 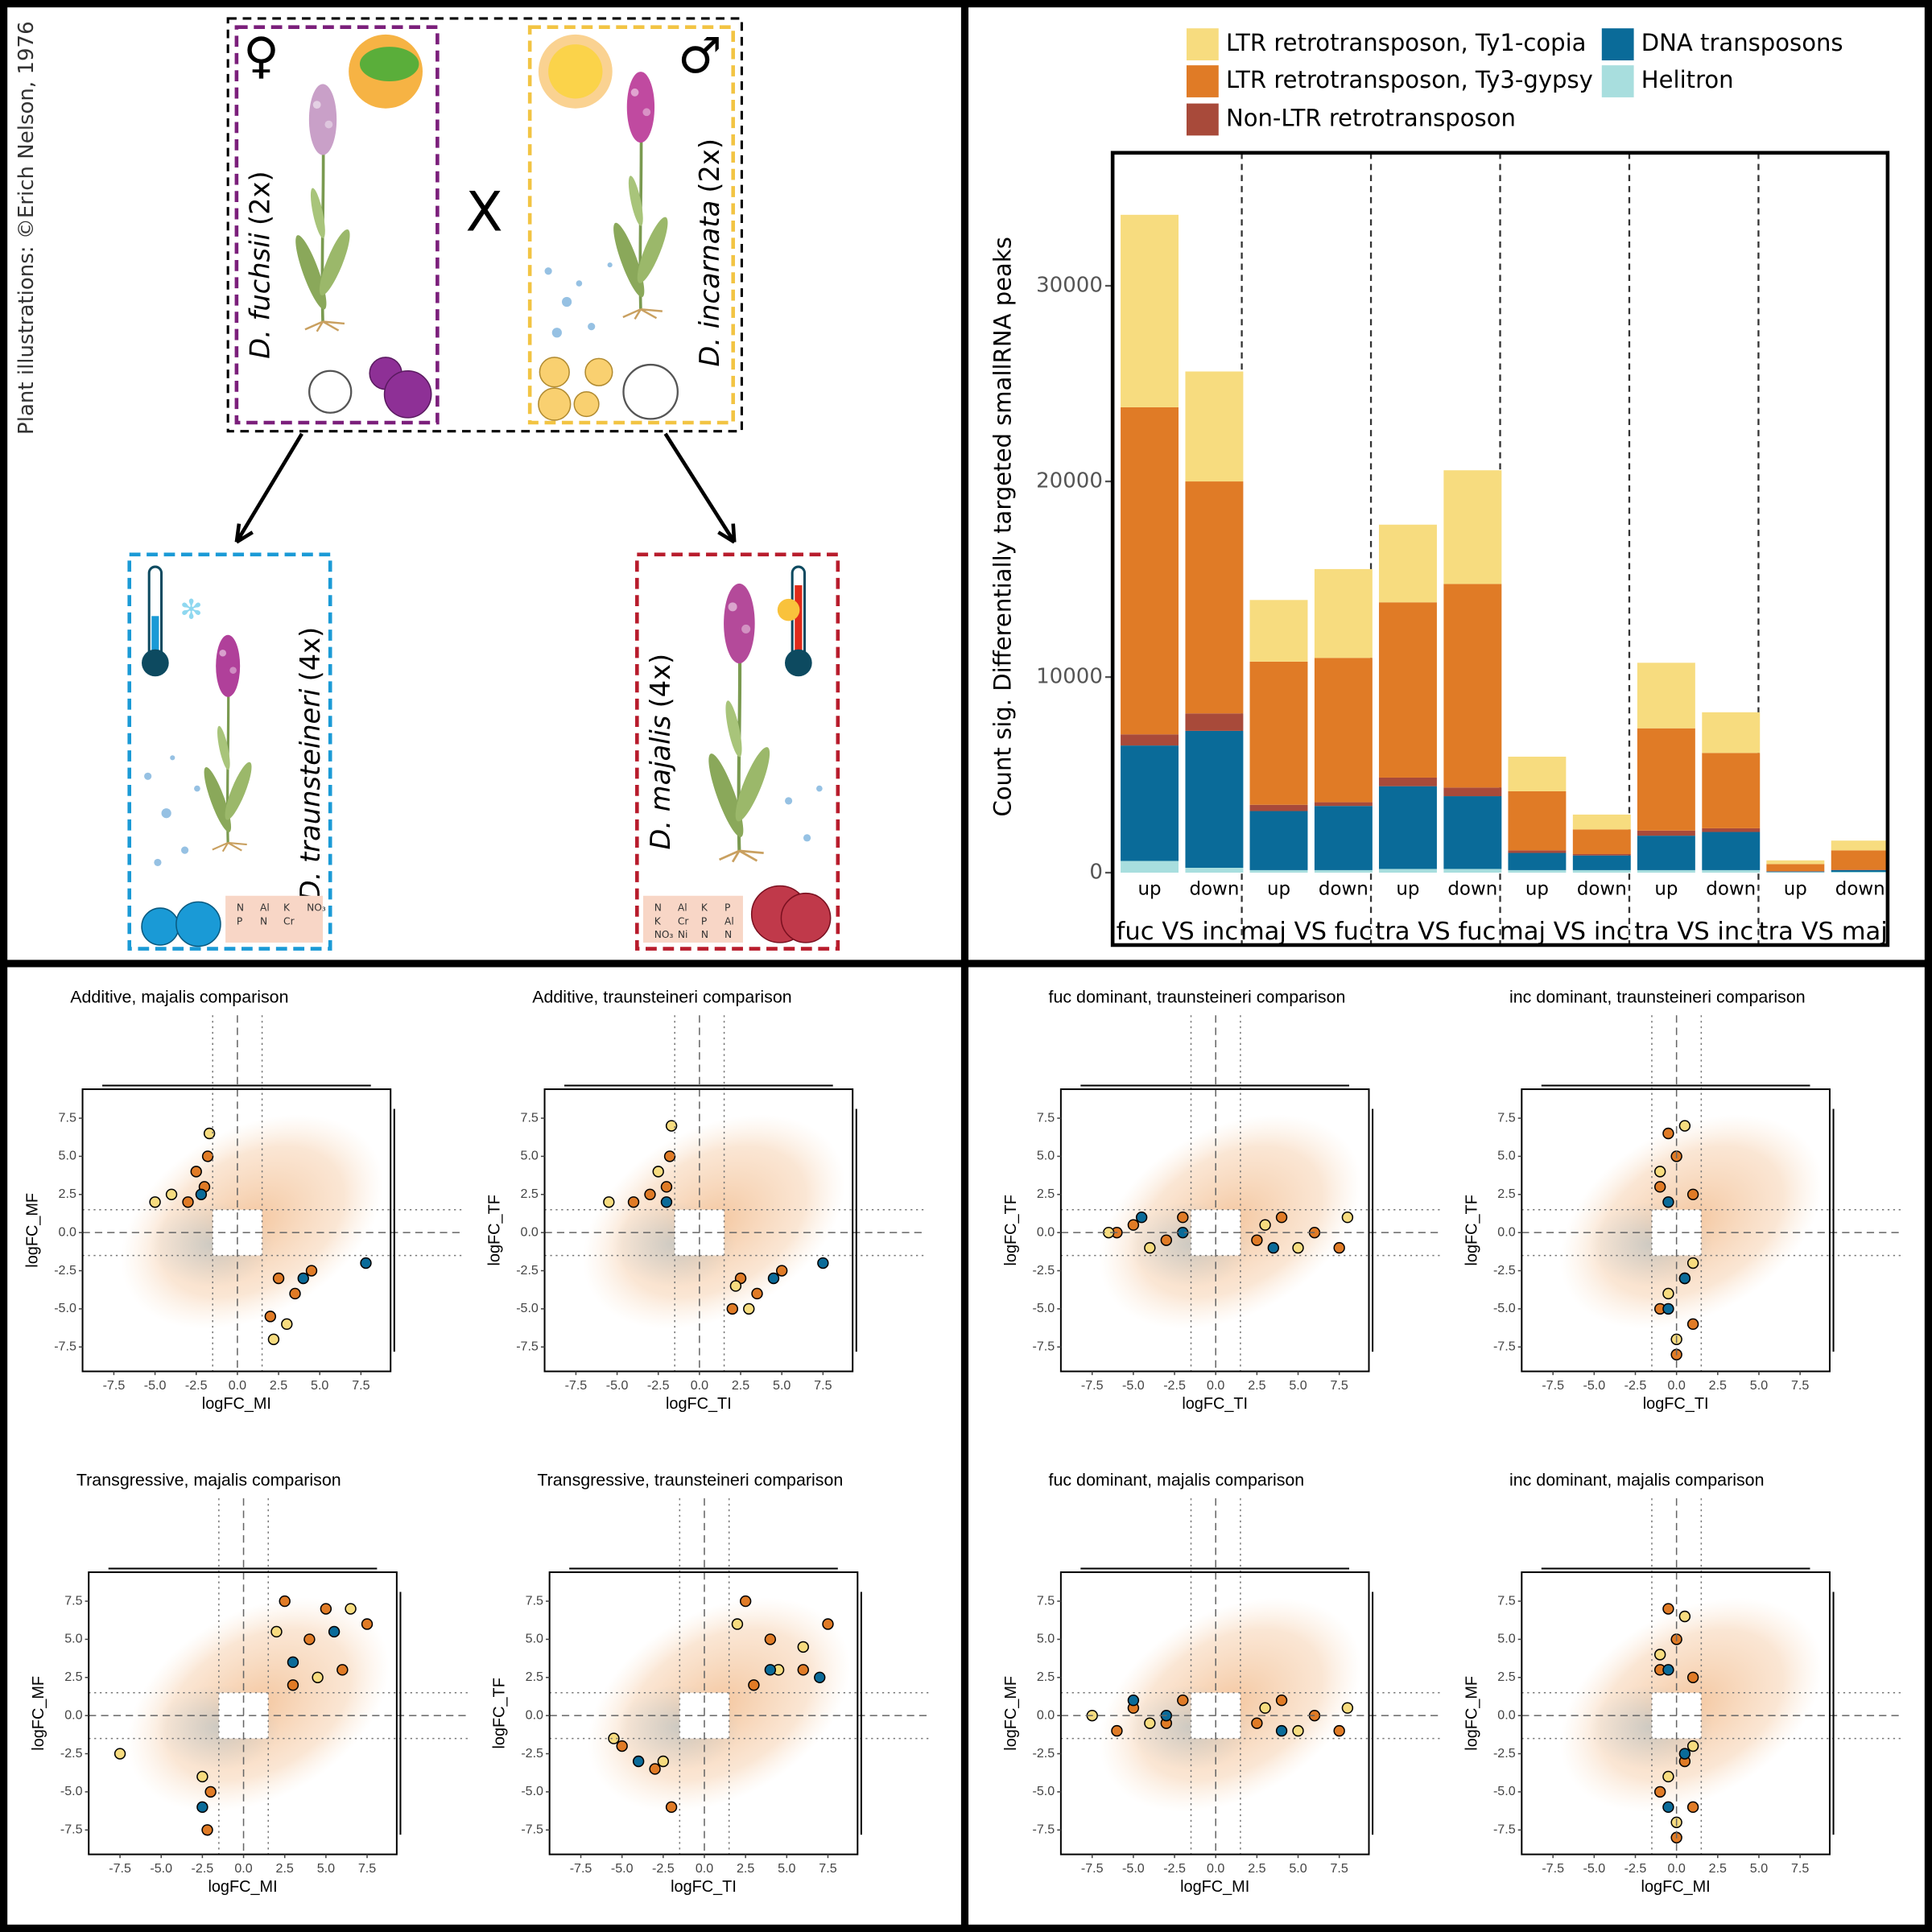 What do you see at coordinates (239, 921) in the screenshot?
I see `nutrient-label: P` at bounding box center [239, 921].